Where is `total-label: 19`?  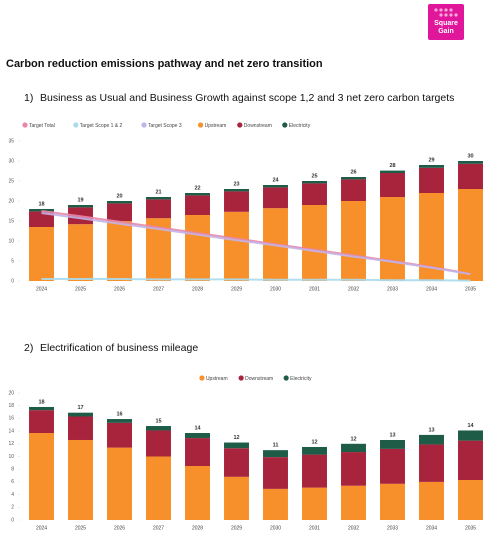 total-label: 19 is located at coordinates (80, 200).